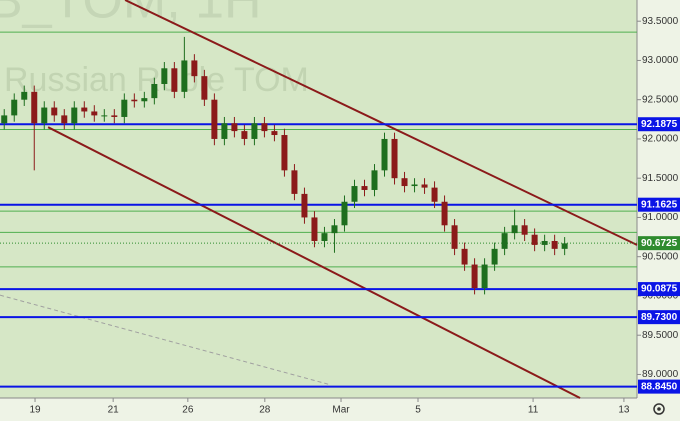 The width and height of the screenshot is (680, 421). I want to click on x-tick-label: 13, so click(624, 410).